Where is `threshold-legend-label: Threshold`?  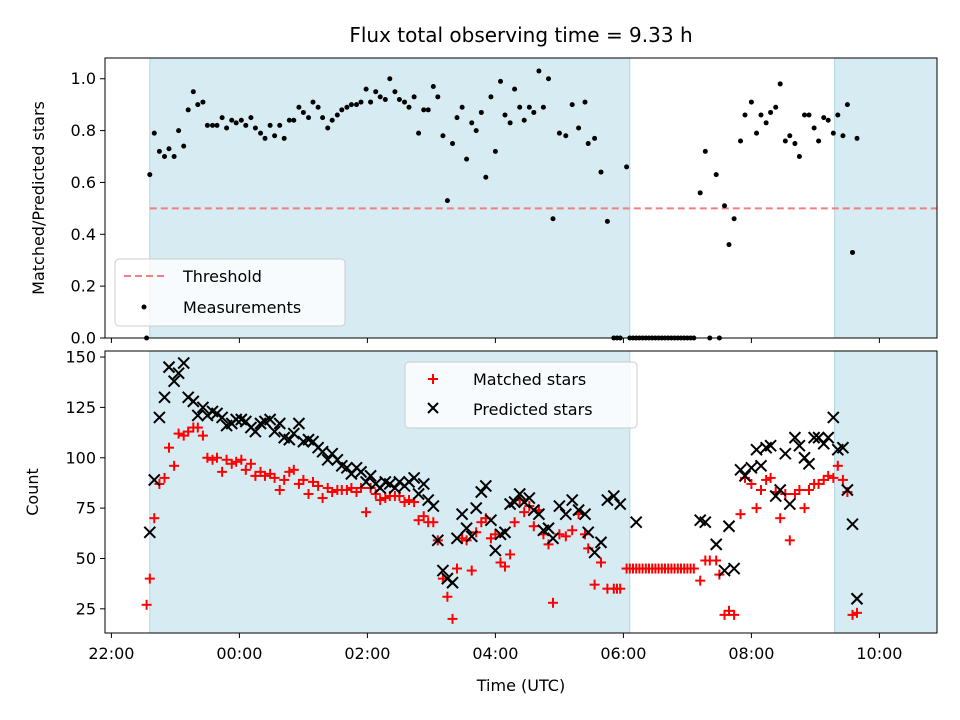
threshold-legend-label: Threshold is located at coordinates (222, 276).